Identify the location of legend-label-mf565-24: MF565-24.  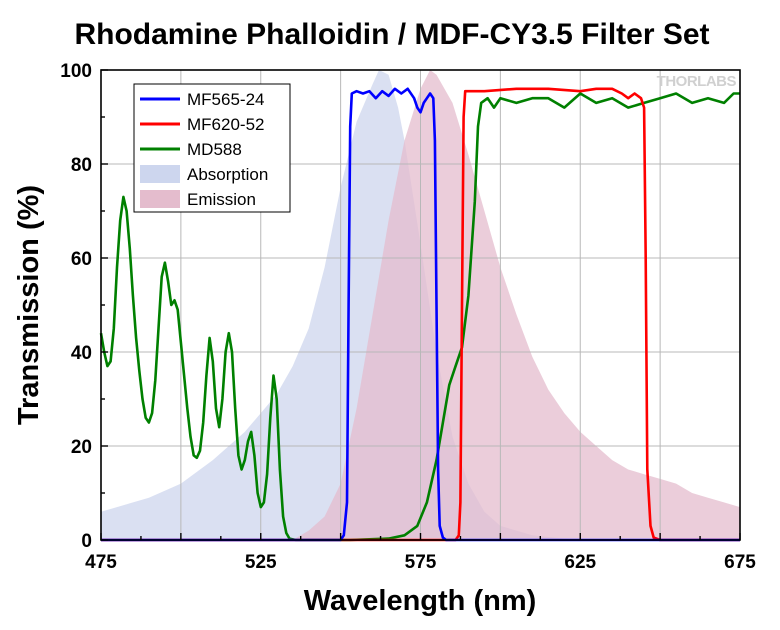
(225, 99).